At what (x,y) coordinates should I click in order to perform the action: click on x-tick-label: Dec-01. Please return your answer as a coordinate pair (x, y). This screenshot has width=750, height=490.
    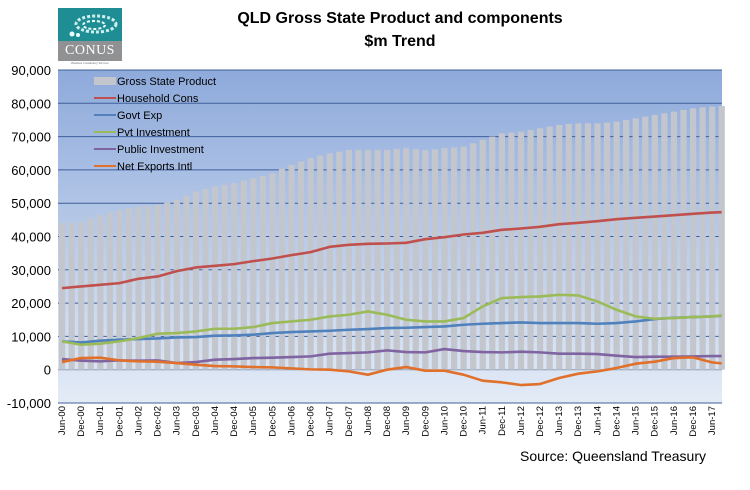
    Looking at the image, I should click on (119, 421).